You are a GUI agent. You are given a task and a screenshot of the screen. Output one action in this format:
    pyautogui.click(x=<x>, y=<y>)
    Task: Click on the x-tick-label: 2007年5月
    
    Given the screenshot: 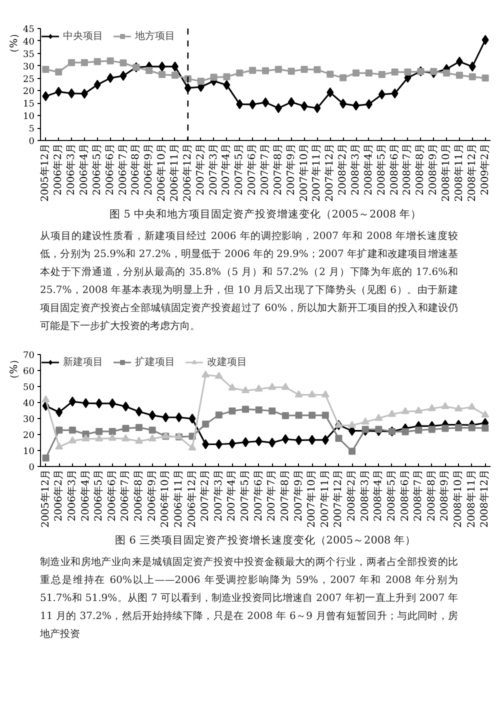 What is the action you would take?
    pyautogui.click(x=245, y=496)
    